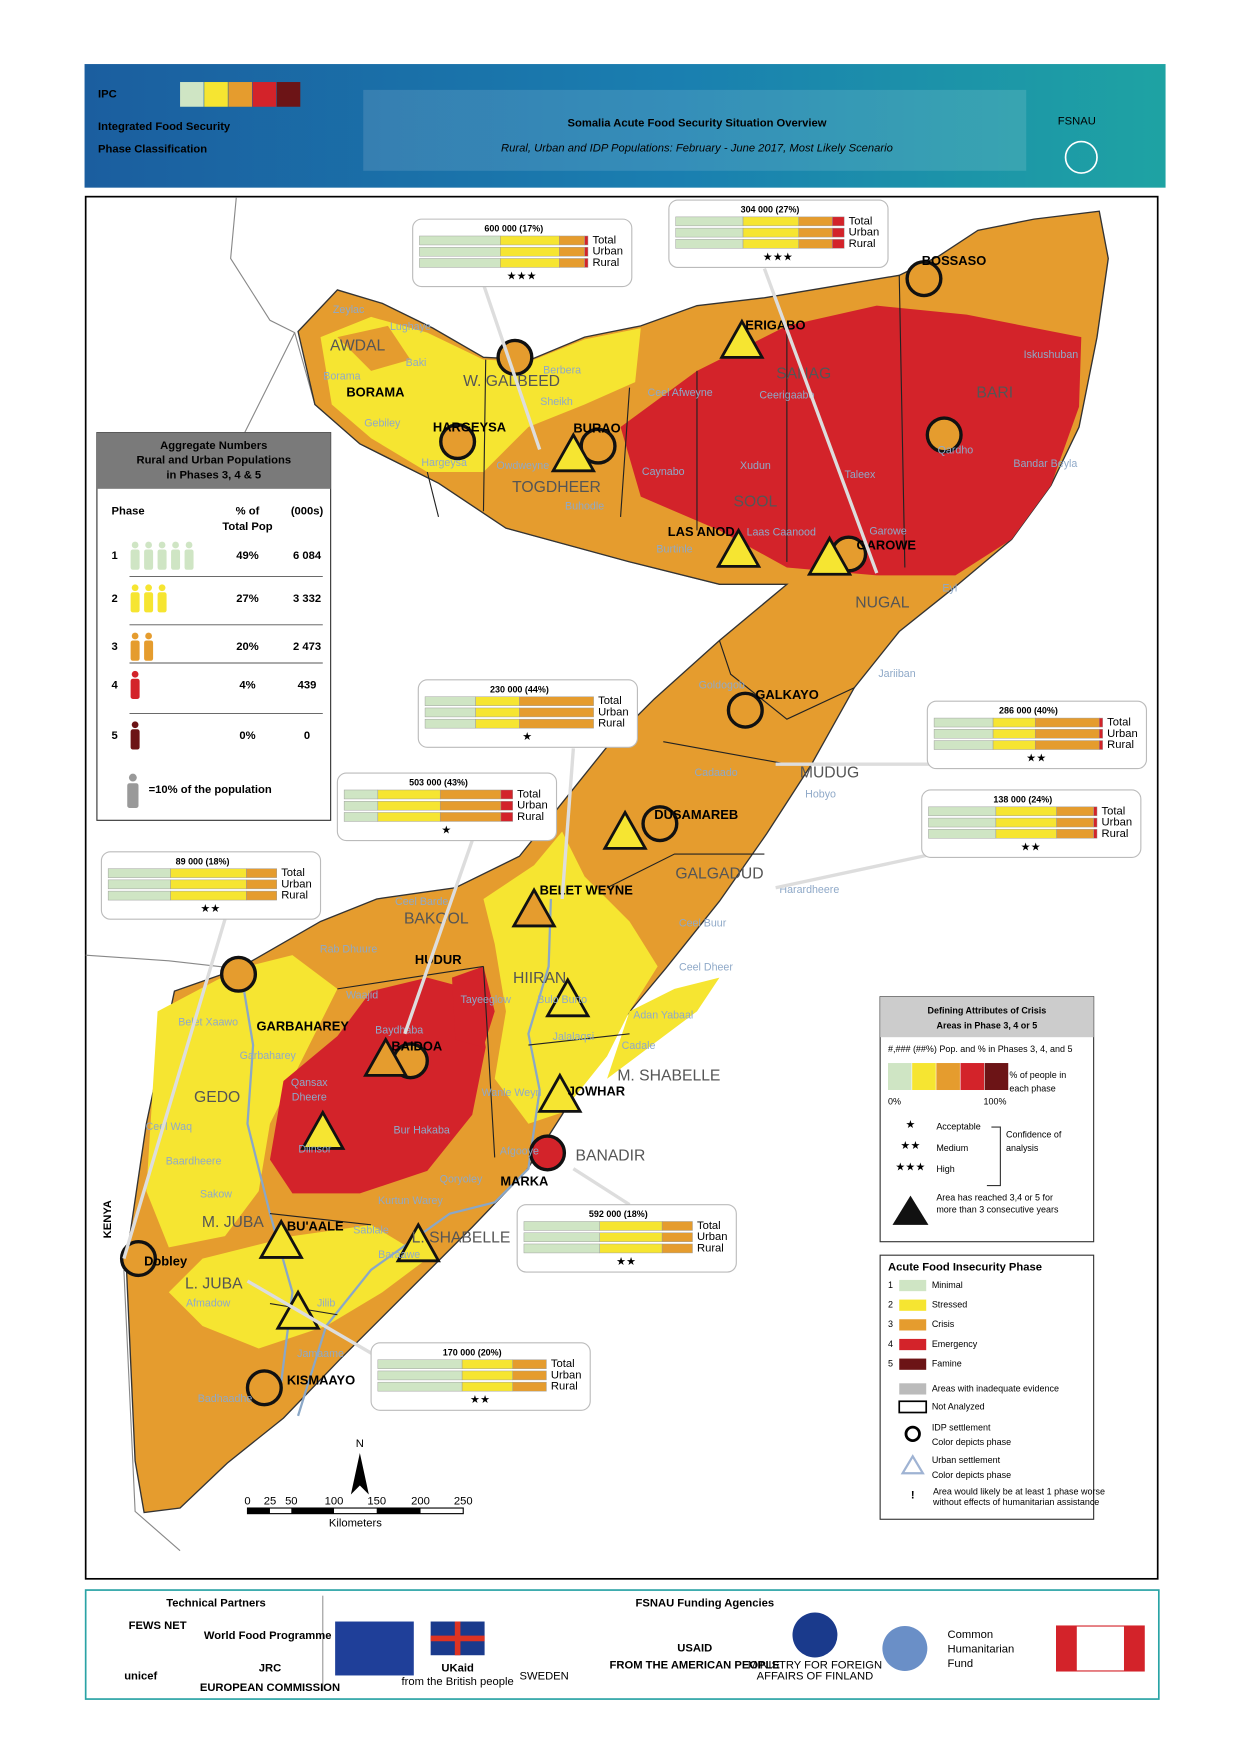 The height and width of the screenshot is (1753, 1240). Describe the element at coordinates (307, 511) in the screenshot. I see `column-header: (000s)` at that location.